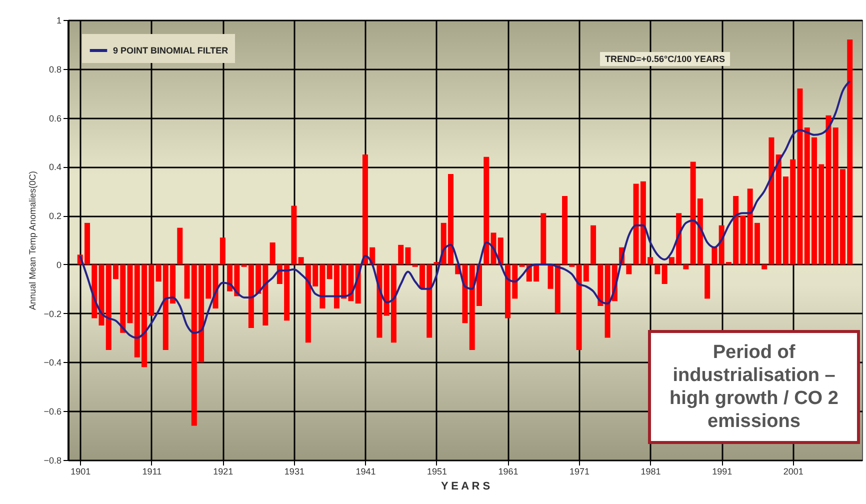 Image resolution: width=866 pixels, height=504 pixels. Describe the element at coordinates (55, 69) in the screenshot. I see `y-tick-label: 0.8` at that location.